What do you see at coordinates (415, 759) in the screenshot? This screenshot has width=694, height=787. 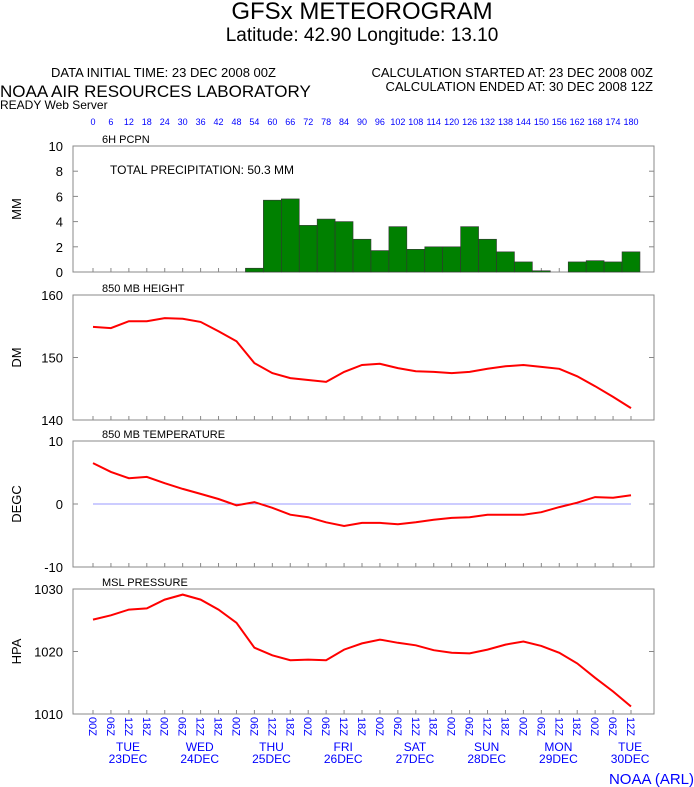 I see `date-label: 27DEC` at bounding box center [415, 759].